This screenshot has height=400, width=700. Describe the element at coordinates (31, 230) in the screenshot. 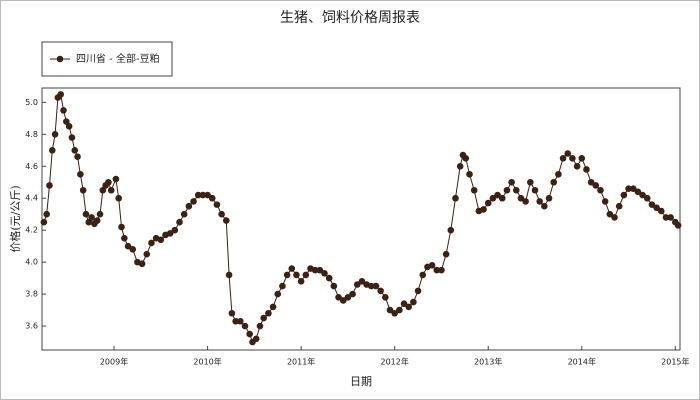

I see `y-tick-label: 4.2` at that location.